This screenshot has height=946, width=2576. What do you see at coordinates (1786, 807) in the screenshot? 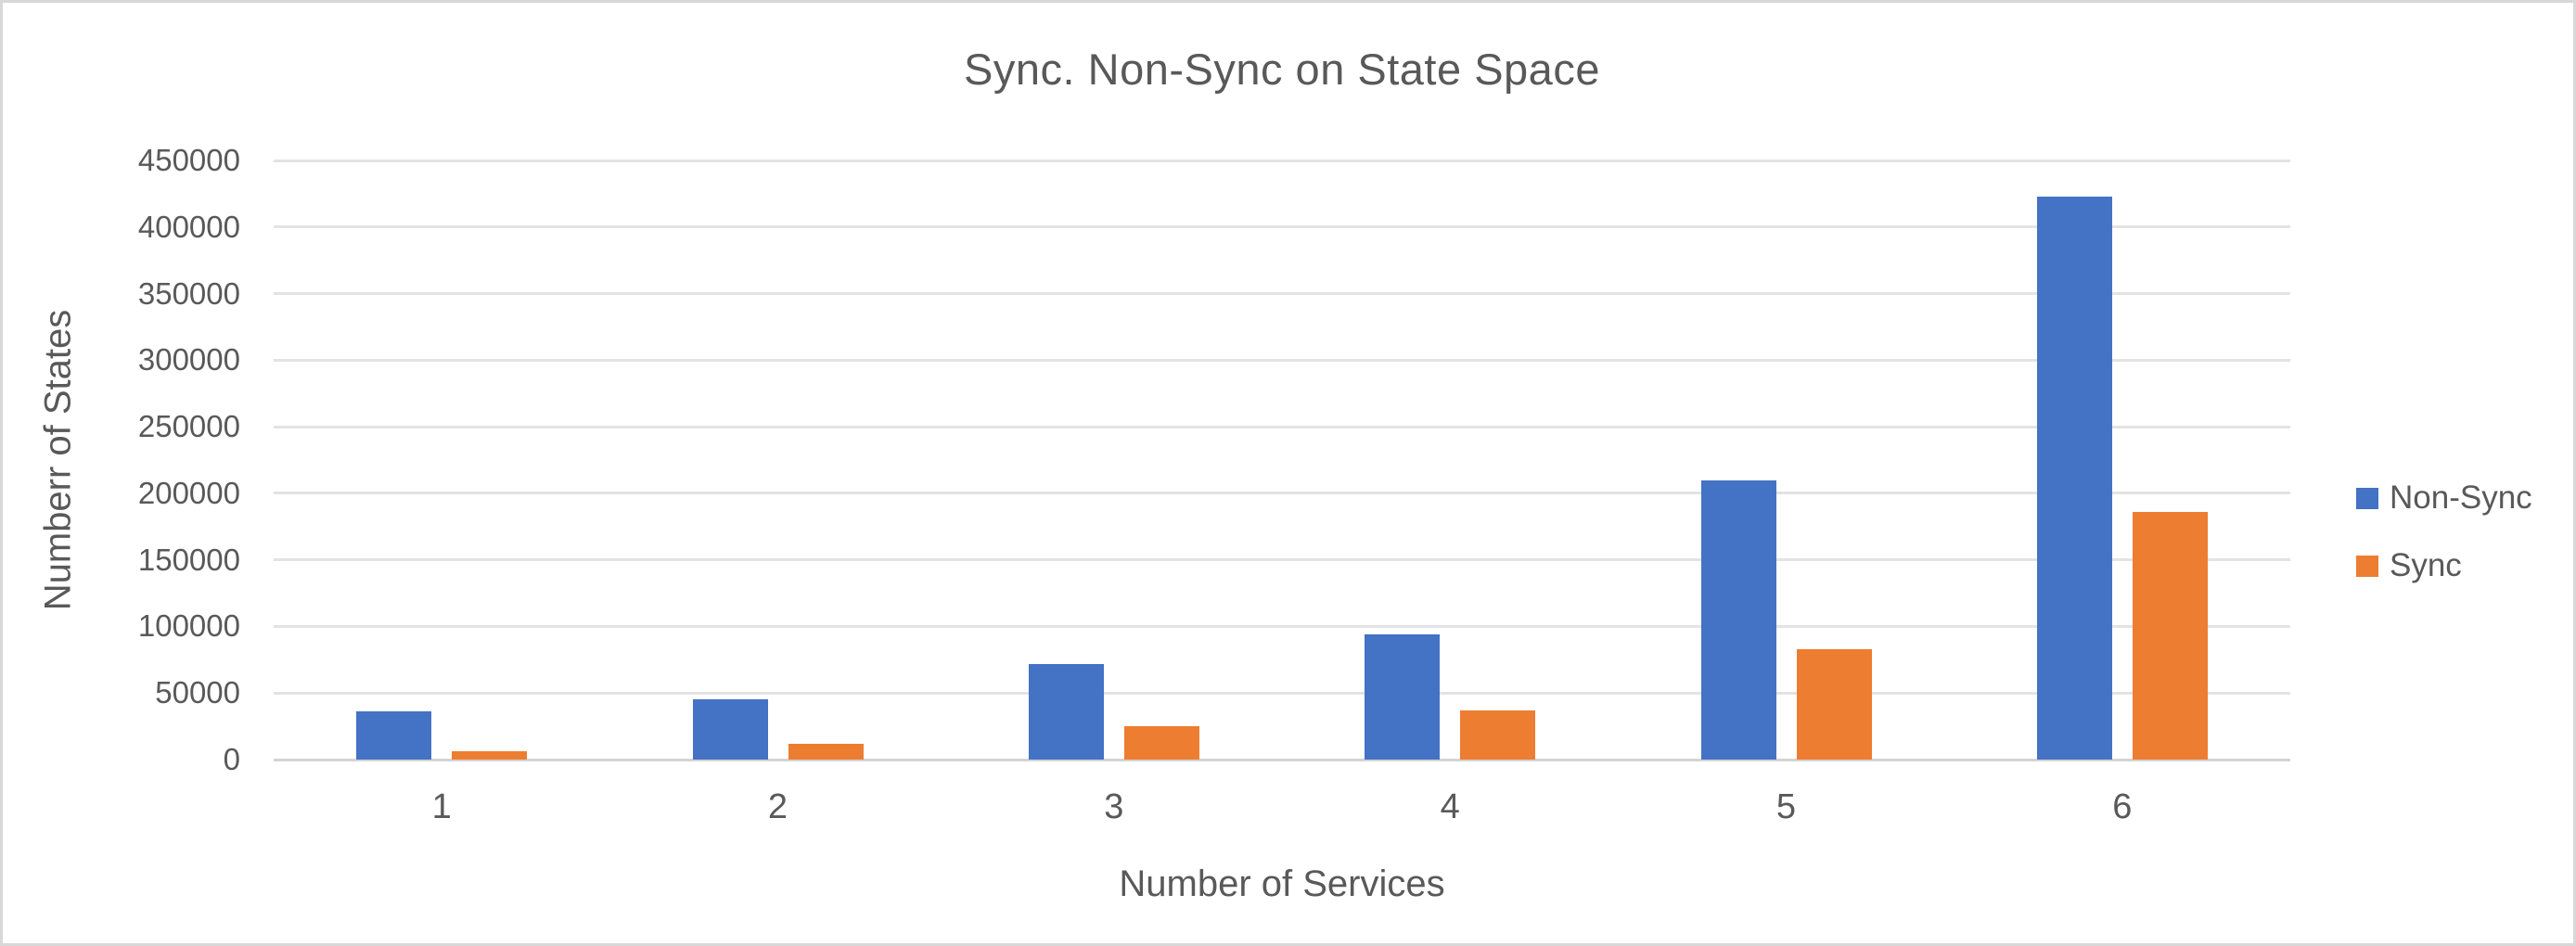
I see `x-tick-label-5: 5` at bounding box center [1786, 807].